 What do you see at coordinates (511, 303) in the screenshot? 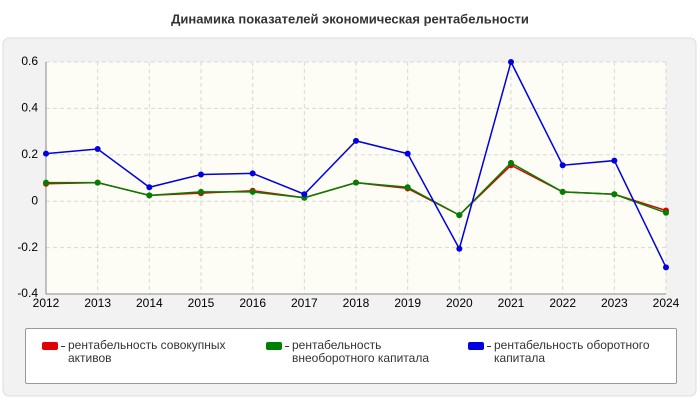
I see `x-tick-label: 2021` at bounding box center [511, 303].